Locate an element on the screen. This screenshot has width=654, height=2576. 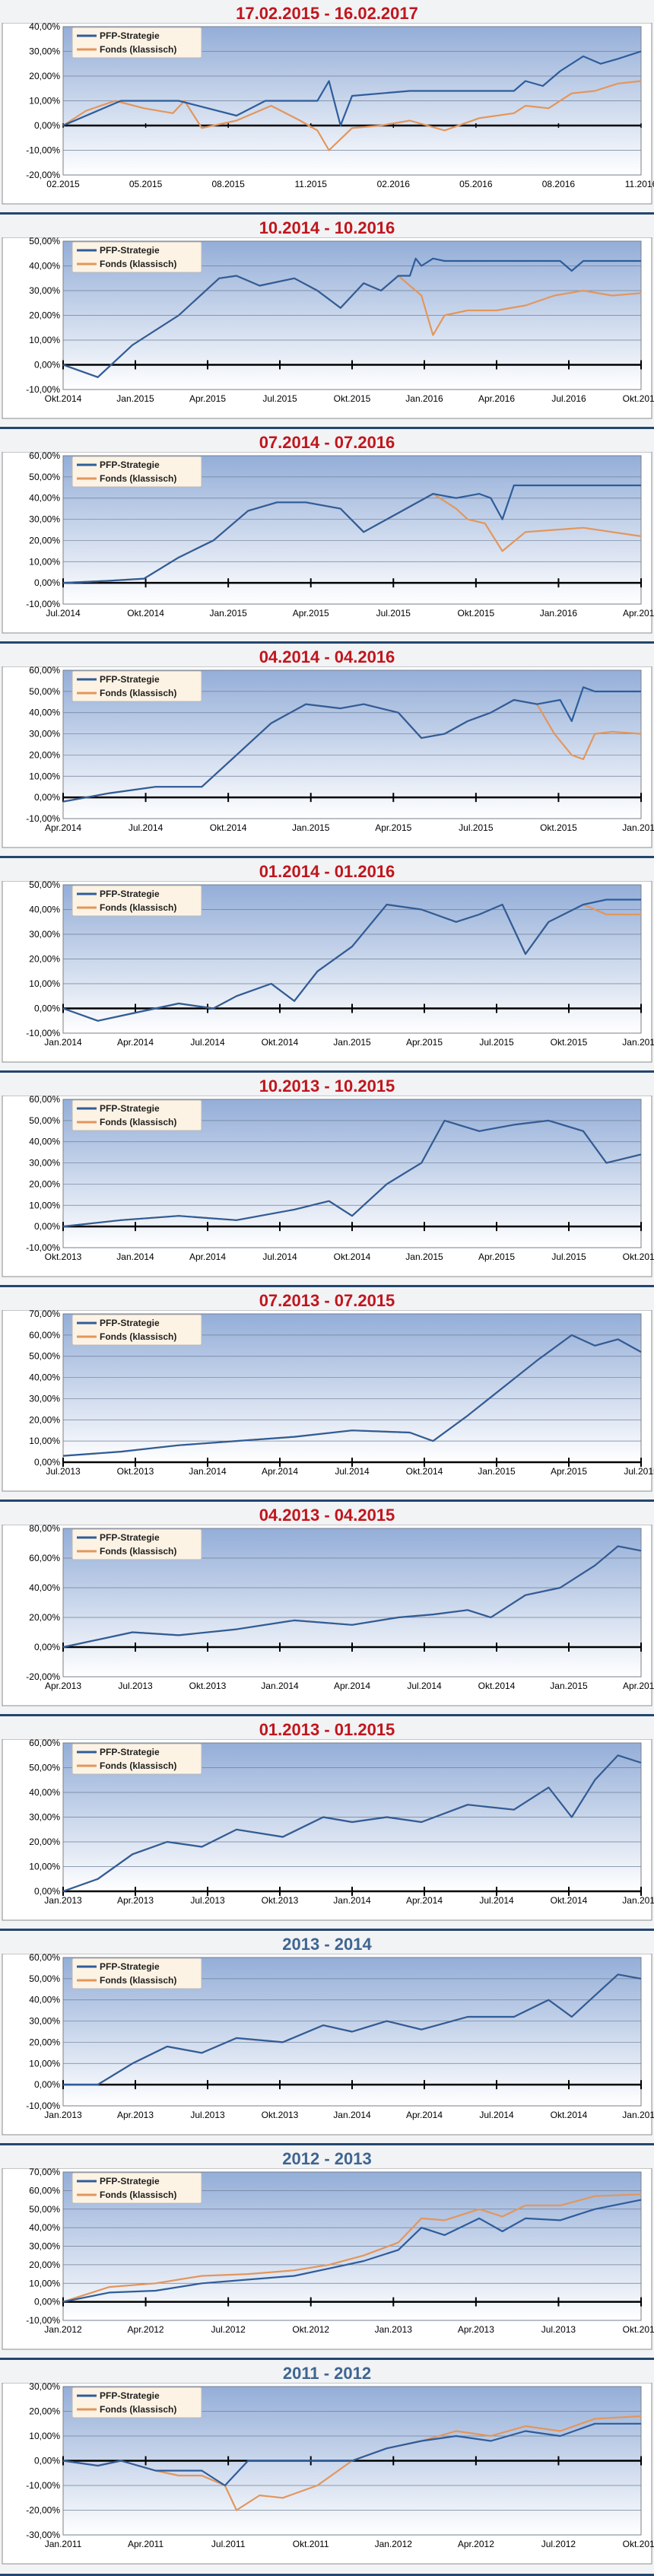
x-tick-label: Apr.2014 is located at coordinates (424, 2115).